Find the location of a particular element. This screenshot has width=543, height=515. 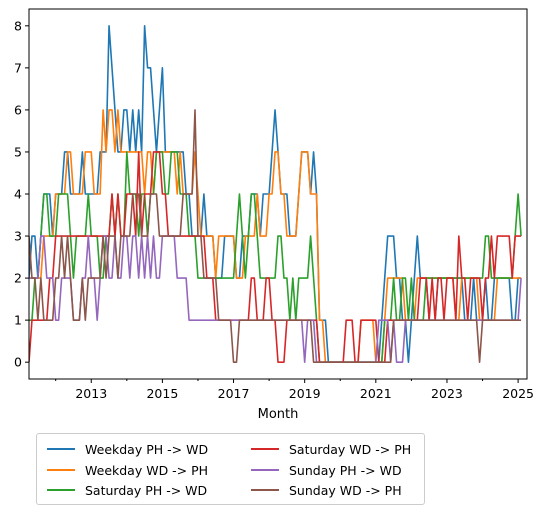

legend-item: Saturday WD -> PH is located at coordinates (331, 449).